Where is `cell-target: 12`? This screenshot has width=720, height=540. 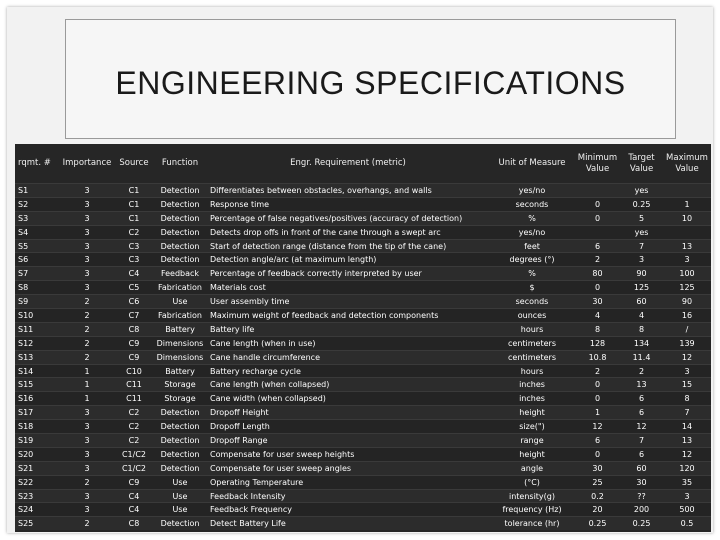 cell-target: 12 is located at coordinates (641, 426).